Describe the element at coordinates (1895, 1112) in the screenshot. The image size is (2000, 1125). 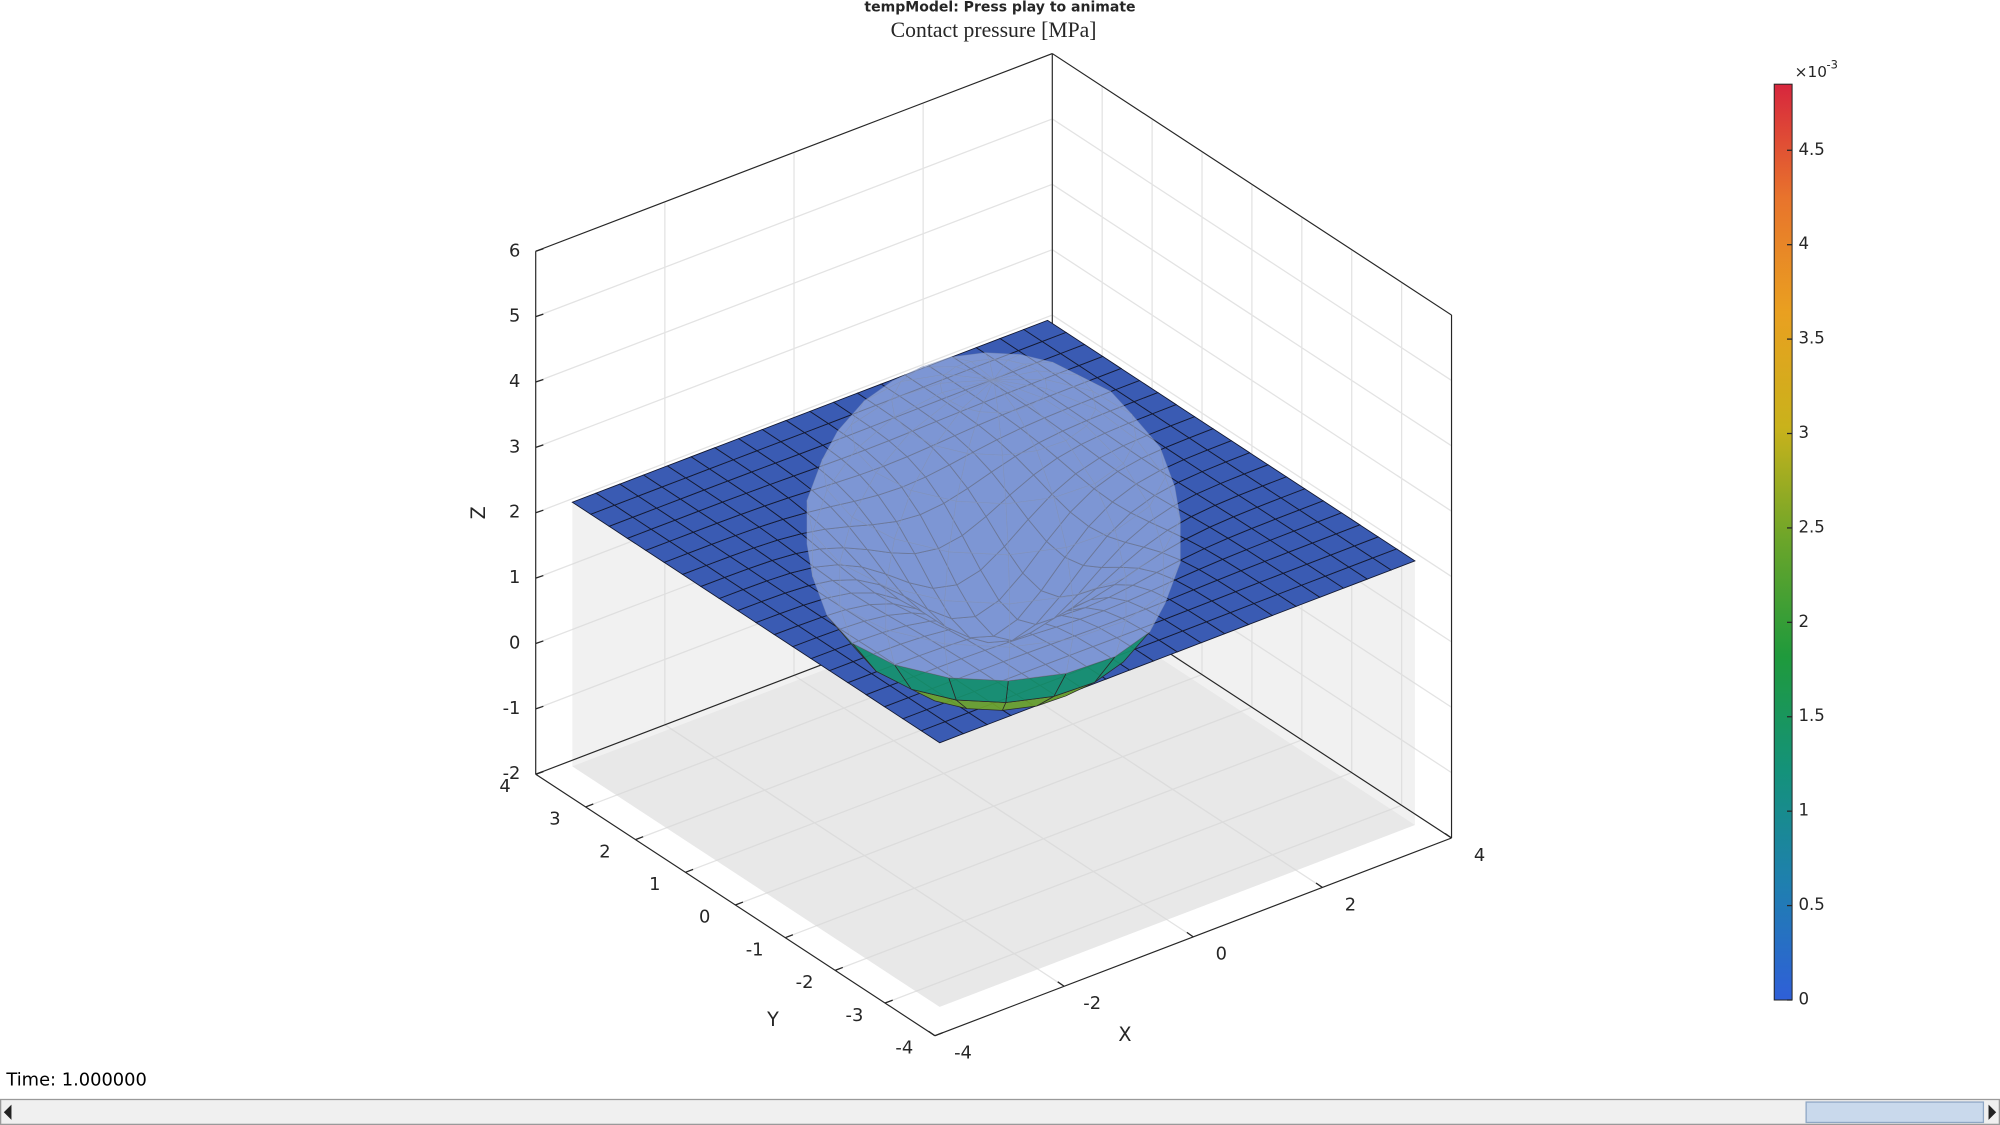
I see `slider-thumb` at that location.